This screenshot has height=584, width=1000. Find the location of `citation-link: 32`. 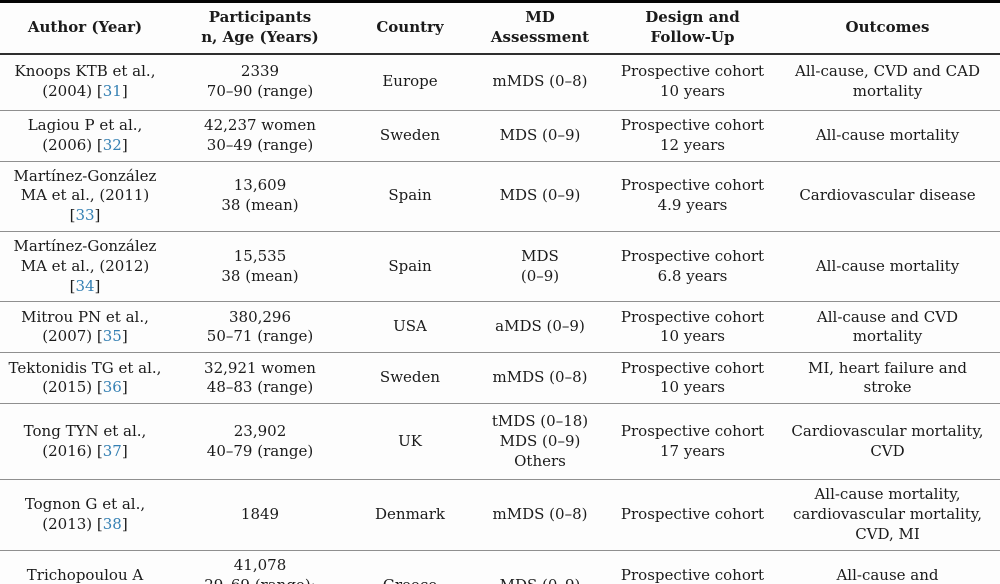

citation-link: 32 is located at coordinates (112, 144).